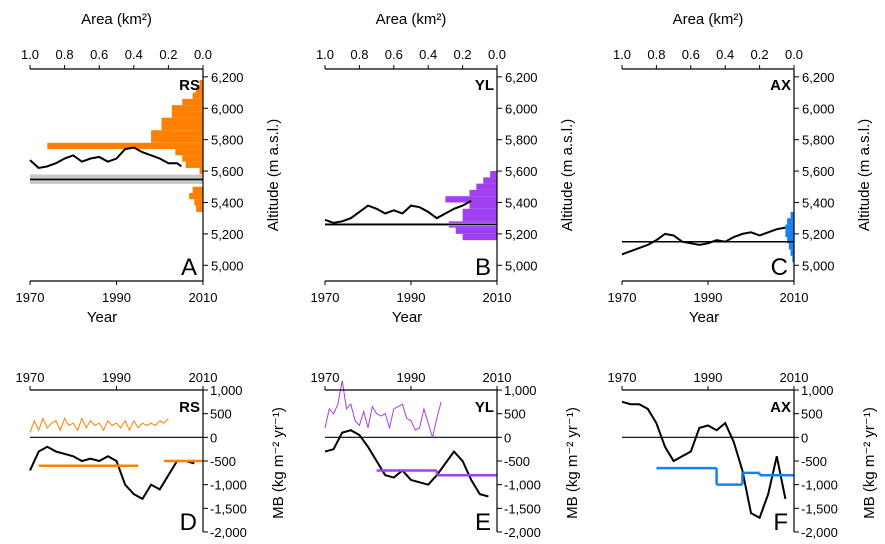  I want to click on panel-letter: D, so click(188, 522).